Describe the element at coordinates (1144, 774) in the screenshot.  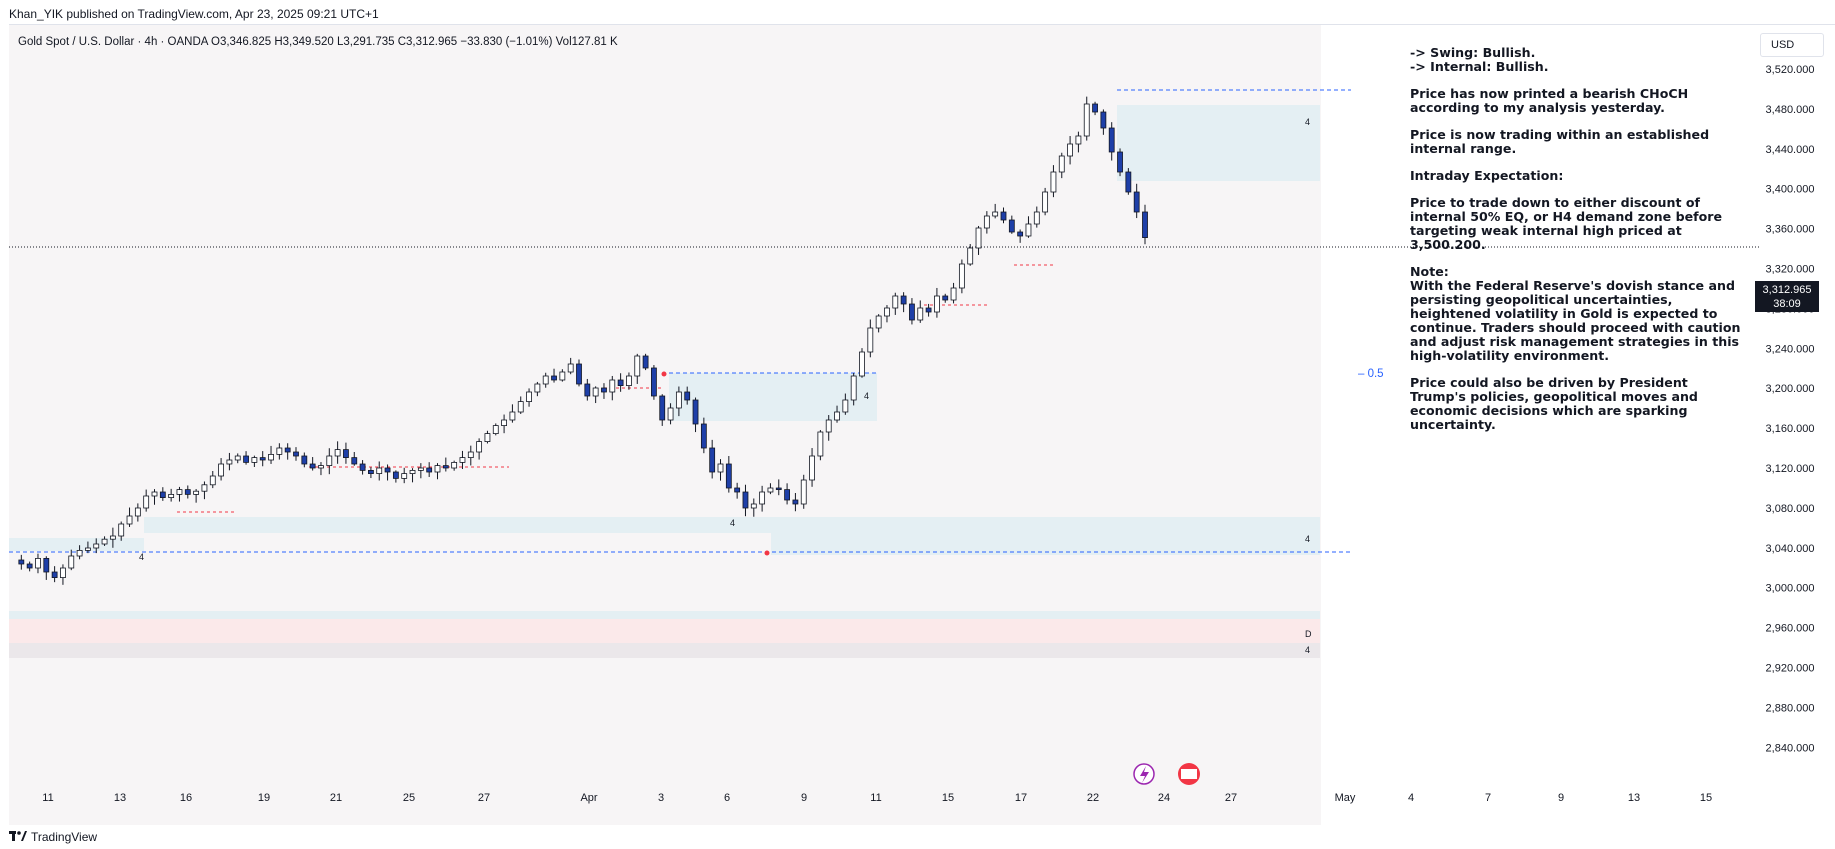
I see `lightning-bolt-icon` at that location.